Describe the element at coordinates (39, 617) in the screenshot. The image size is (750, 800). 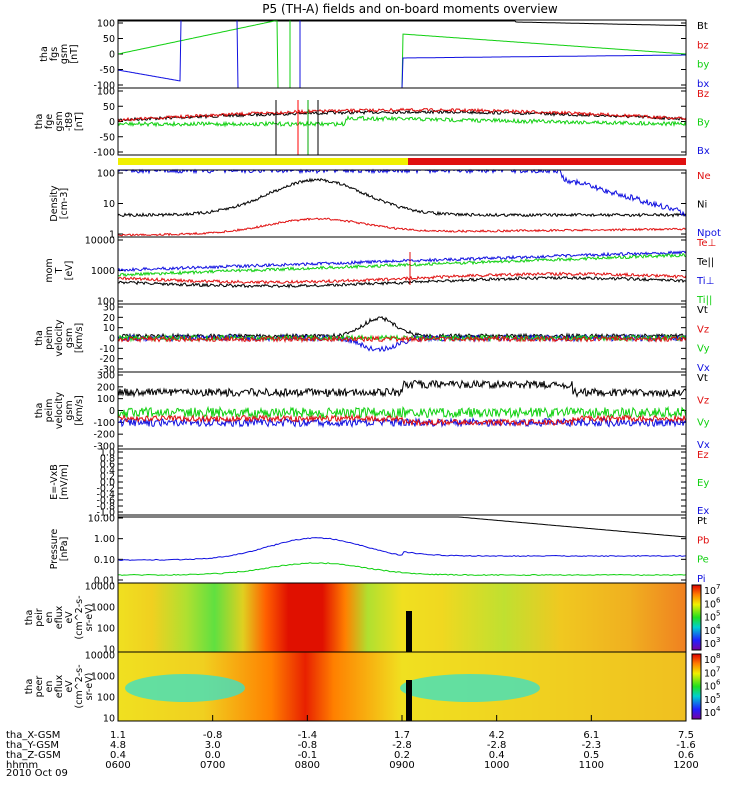
I see `y-axis-label: peir` at that location.